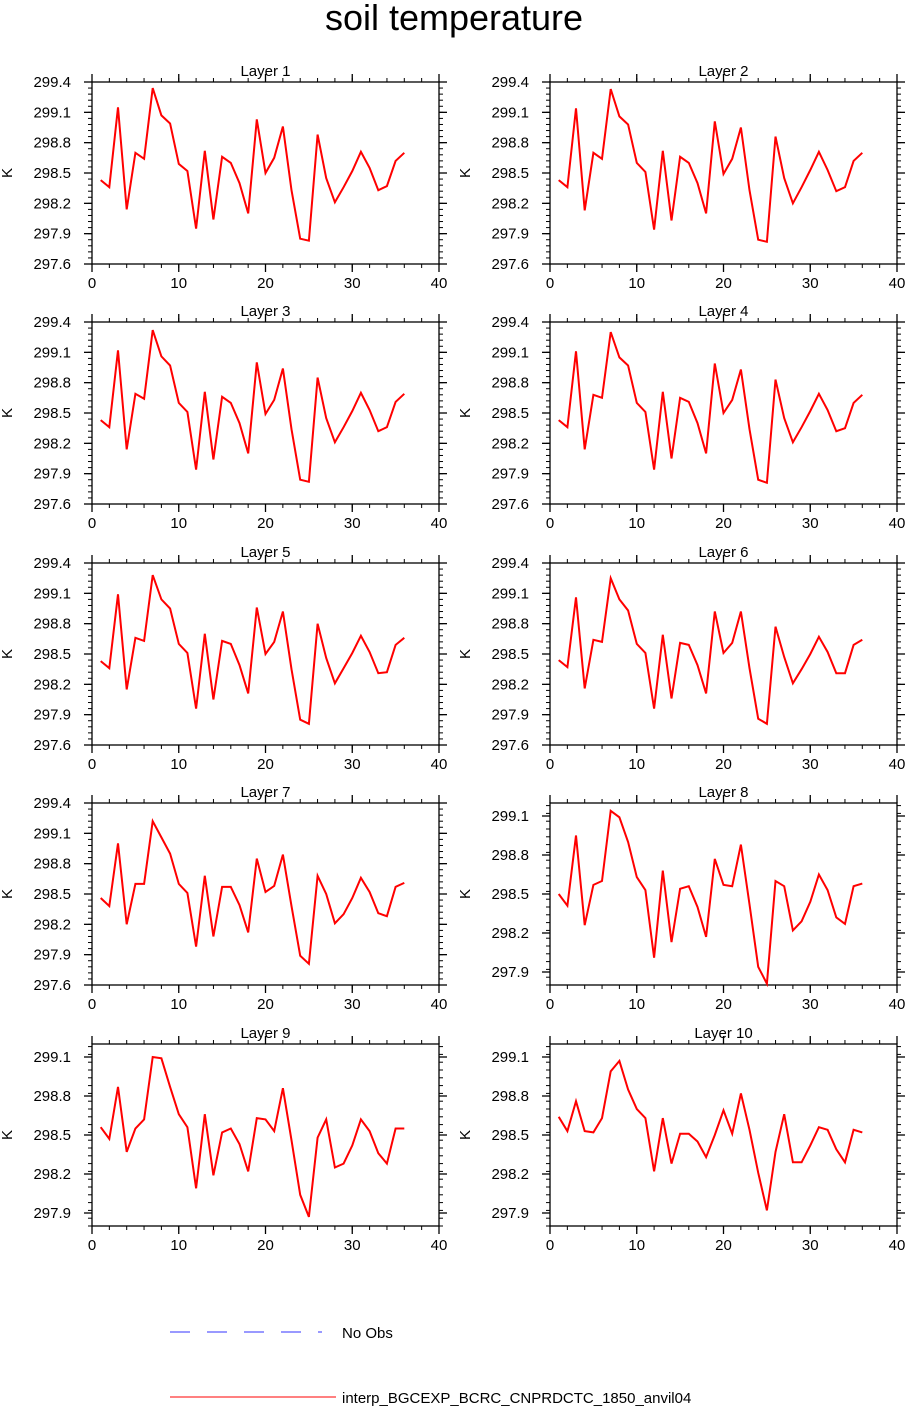 This screenshot has width=908, height=1407. What do you see at coordinates (367, 1333) in the screenshot?
I see `legend-no-obs-label: No Obs` at bounding box center [367, 1333].